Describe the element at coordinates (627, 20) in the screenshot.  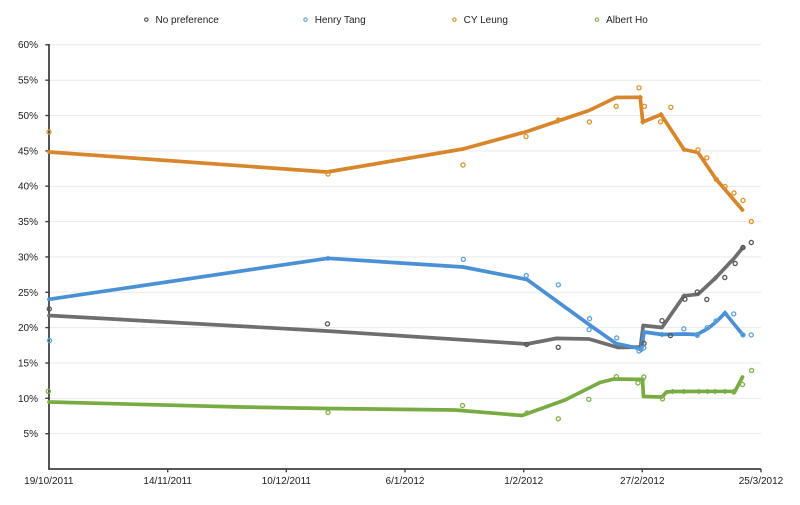
I see `svg-text: Albert Ho` at that location.